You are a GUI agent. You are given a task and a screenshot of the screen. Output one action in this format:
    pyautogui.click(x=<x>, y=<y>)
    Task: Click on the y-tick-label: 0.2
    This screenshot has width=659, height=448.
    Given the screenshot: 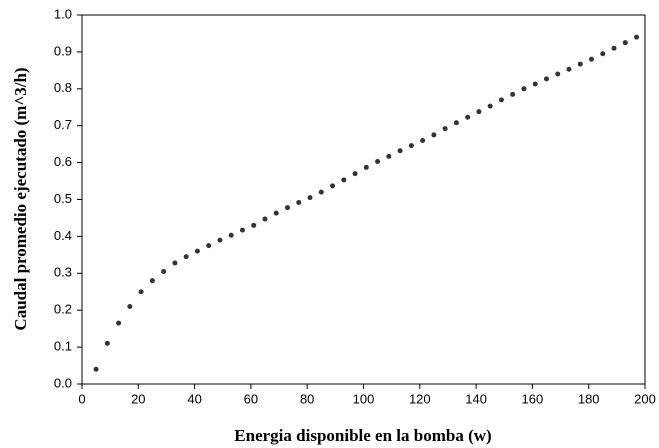 What is the action you would take?
    pyautogui.click(x=63, y=309)
    